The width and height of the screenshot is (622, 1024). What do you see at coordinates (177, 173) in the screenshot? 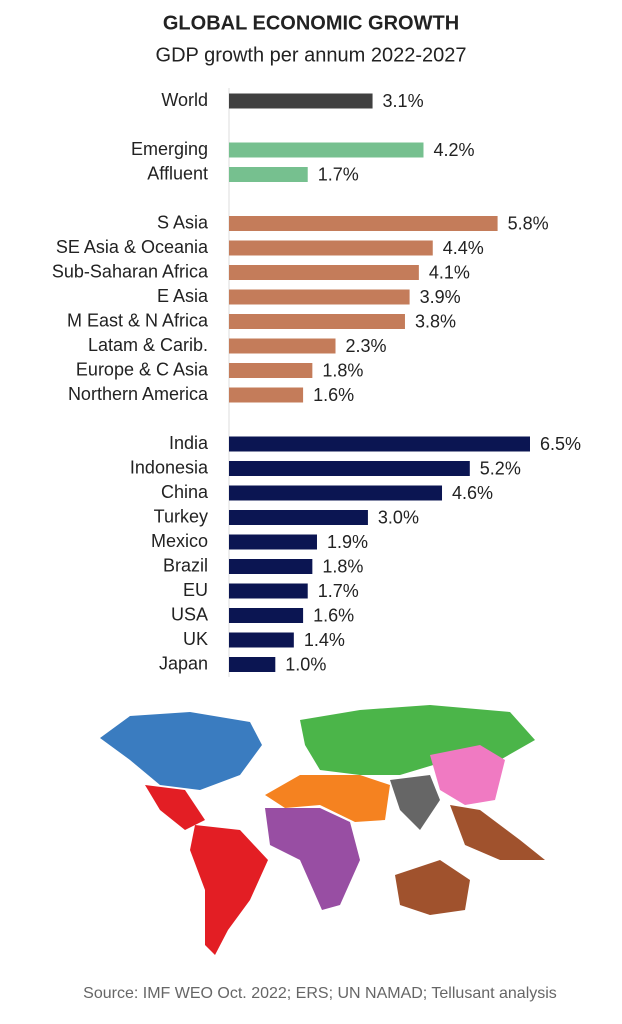
I see `category-label: Affluent` at bounding box center [177, 173].